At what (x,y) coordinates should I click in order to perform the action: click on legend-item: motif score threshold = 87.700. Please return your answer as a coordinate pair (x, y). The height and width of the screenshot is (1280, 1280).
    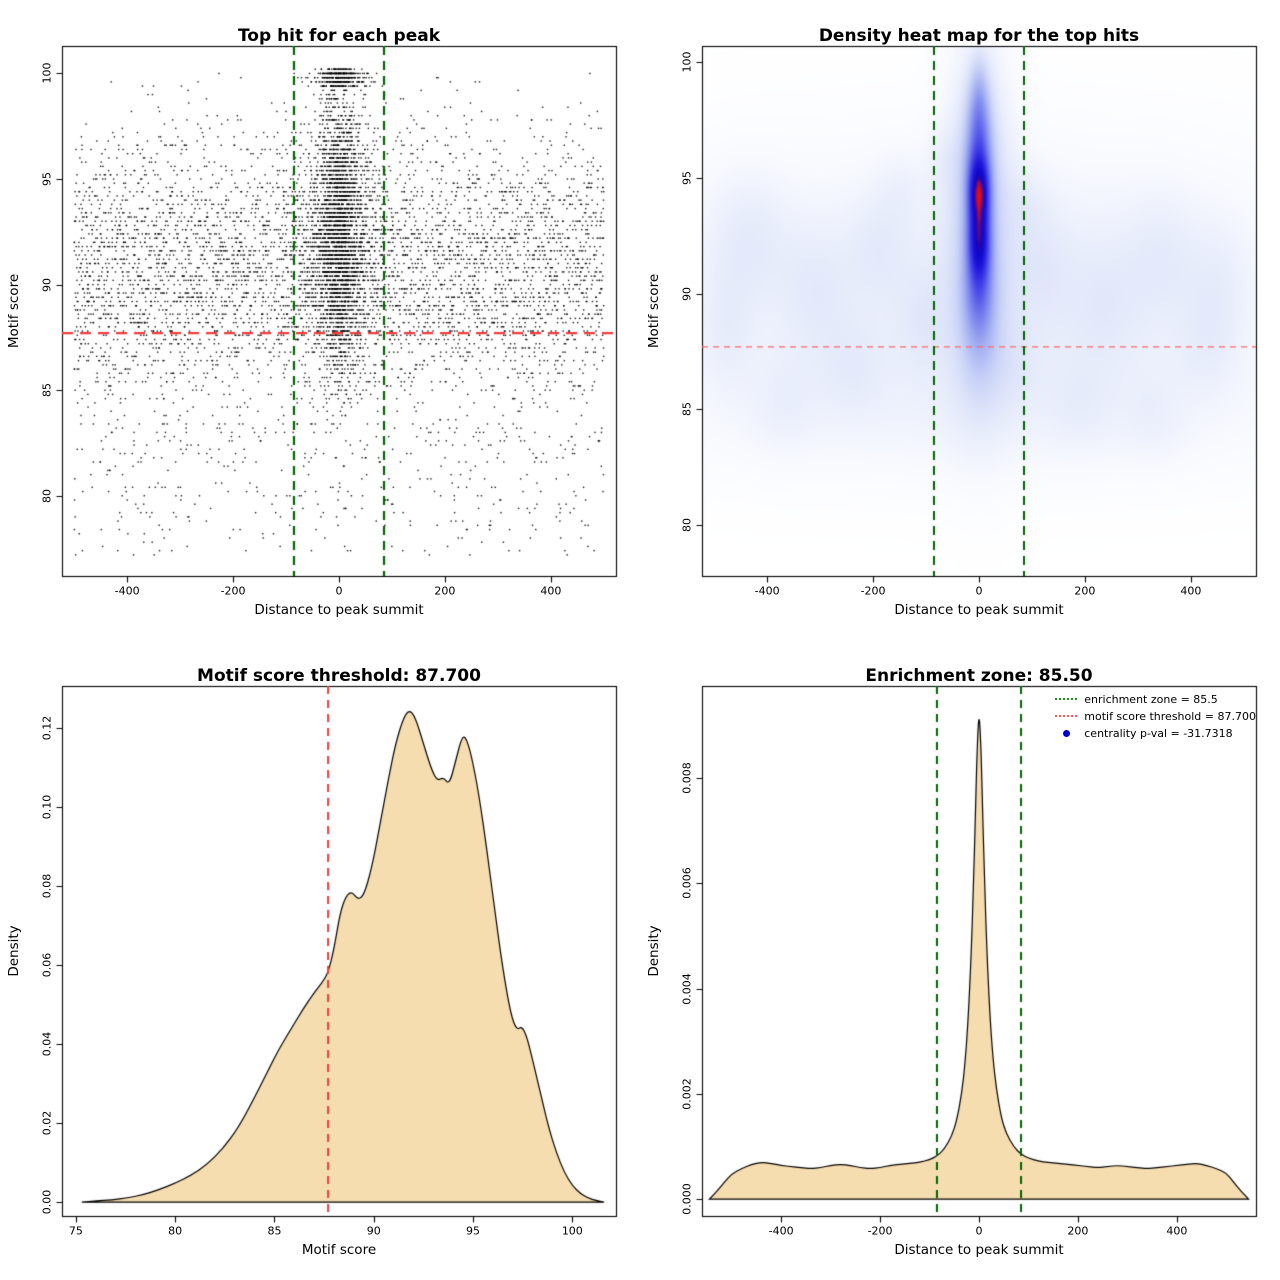
    Looking at the image, I should click on (1155, 716).